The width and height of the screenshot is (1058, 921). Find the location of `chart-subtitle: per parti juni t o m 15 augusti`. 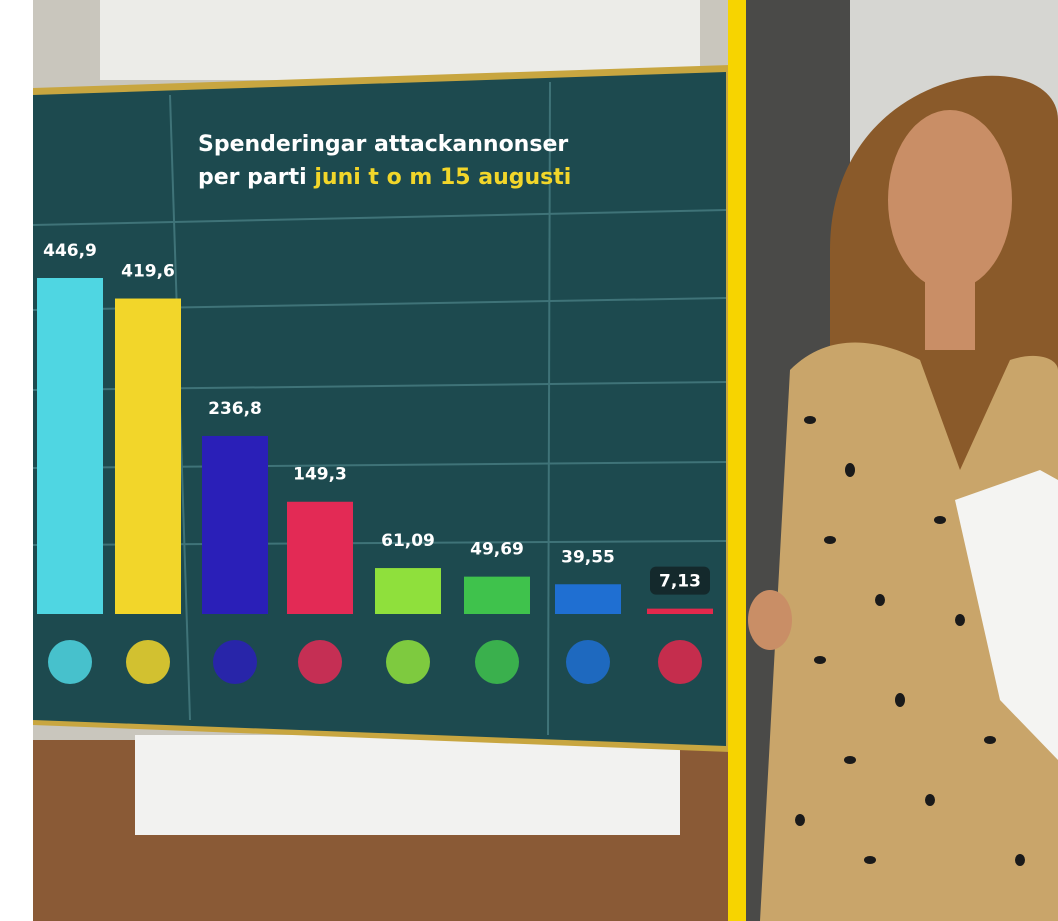

chart-subtitle: per parti juni t o m 15 augusti is located at coordinates (384, 177).